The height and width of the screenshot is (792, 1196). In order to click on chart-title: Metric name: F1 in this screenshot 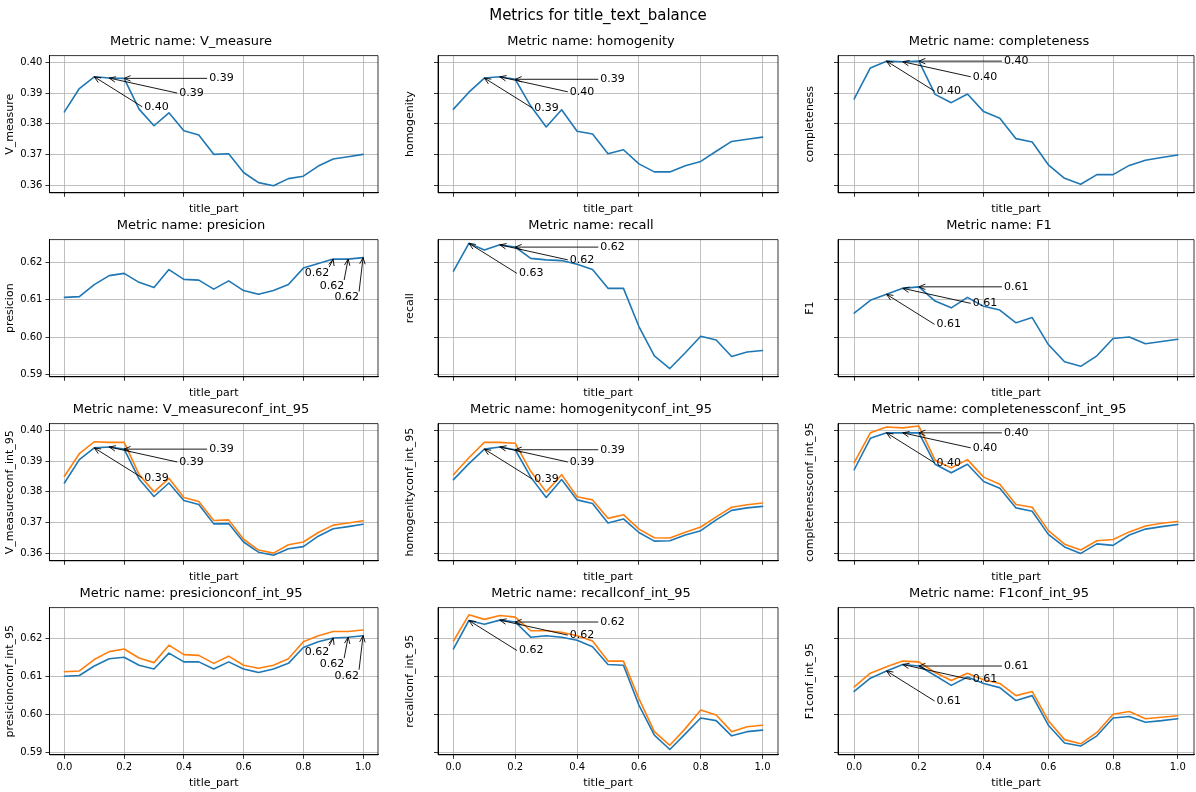, I will do `click(999, 225)`.